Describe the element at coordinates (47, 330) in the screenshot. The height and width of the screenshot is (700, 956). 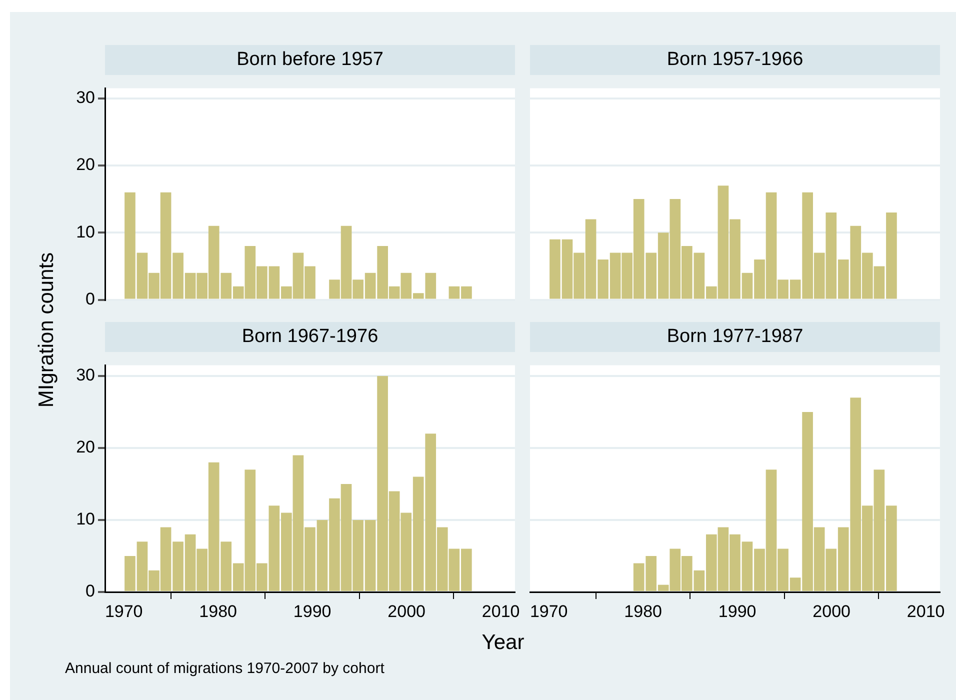
I see `y-axis-title: MIgration counts` at that location.